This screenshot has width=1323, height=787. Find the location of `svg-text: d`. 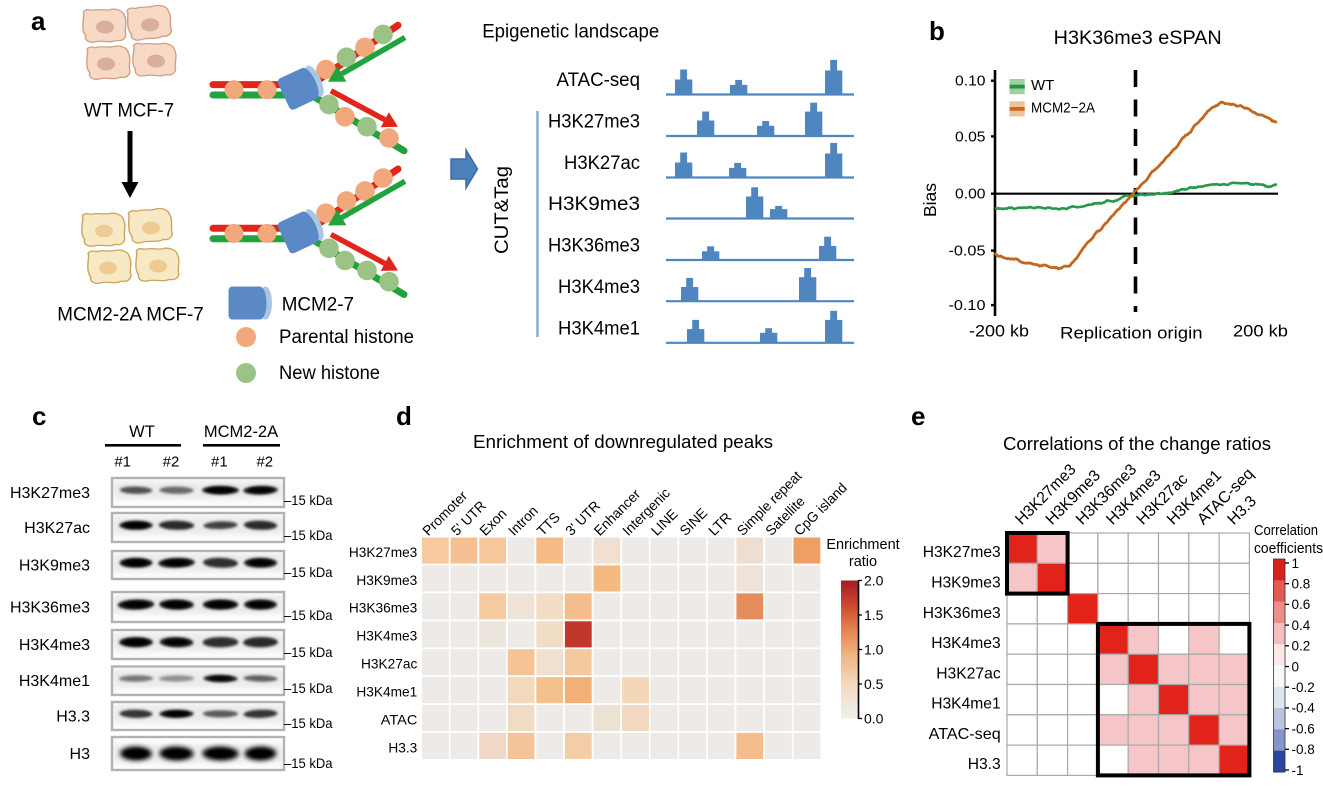

svg-text: d is located at coordinates (404, 416).